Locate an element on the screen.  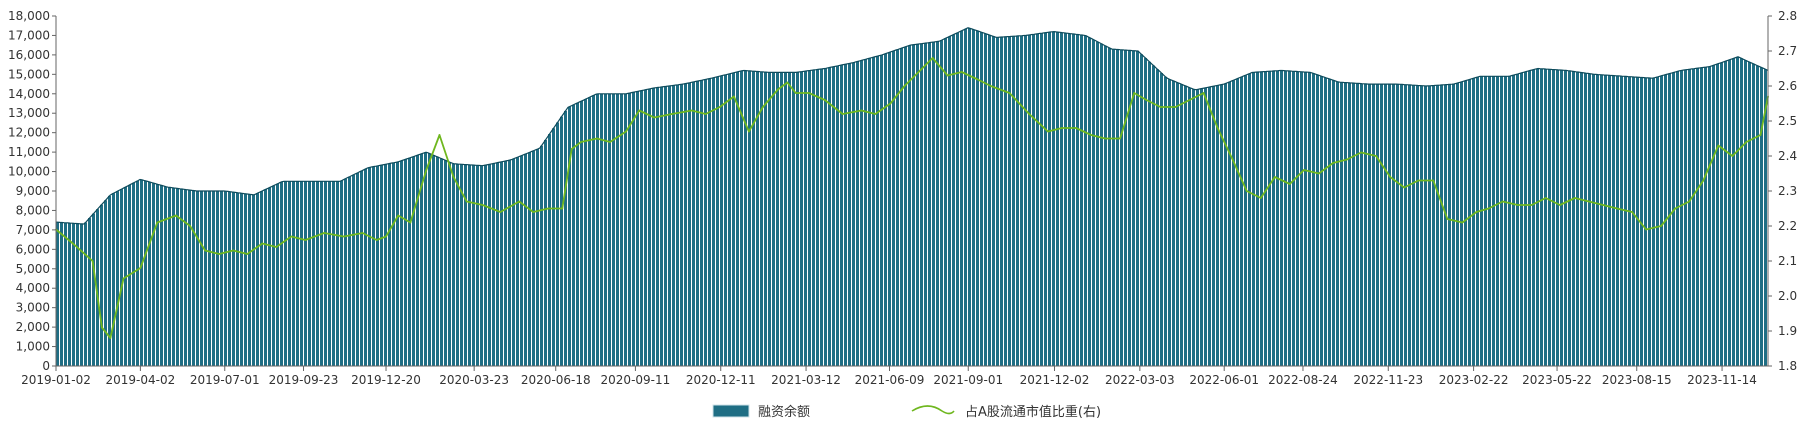
y-left-tick-label: 9,000 is located at coordinates (33, 191).